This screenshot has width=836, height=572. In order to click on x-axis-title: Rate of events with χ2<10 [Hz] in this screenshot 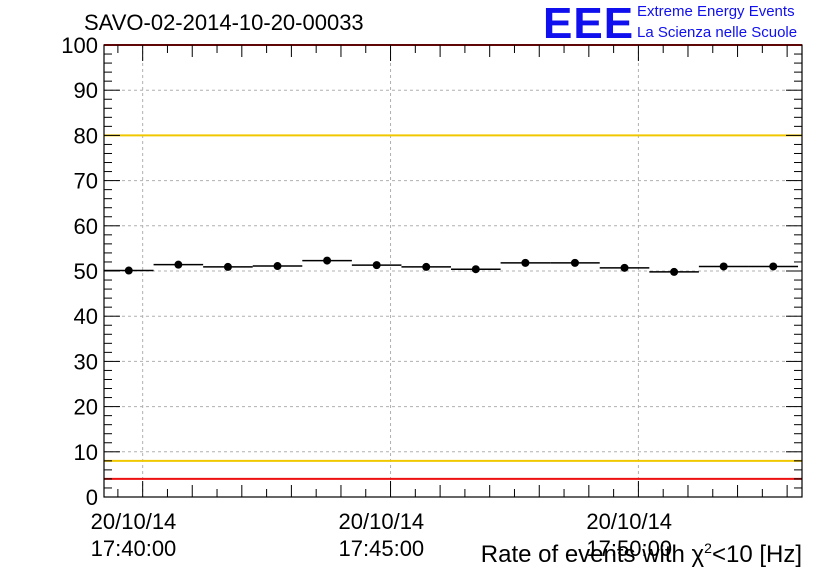, I will do `click(641, 554)`.